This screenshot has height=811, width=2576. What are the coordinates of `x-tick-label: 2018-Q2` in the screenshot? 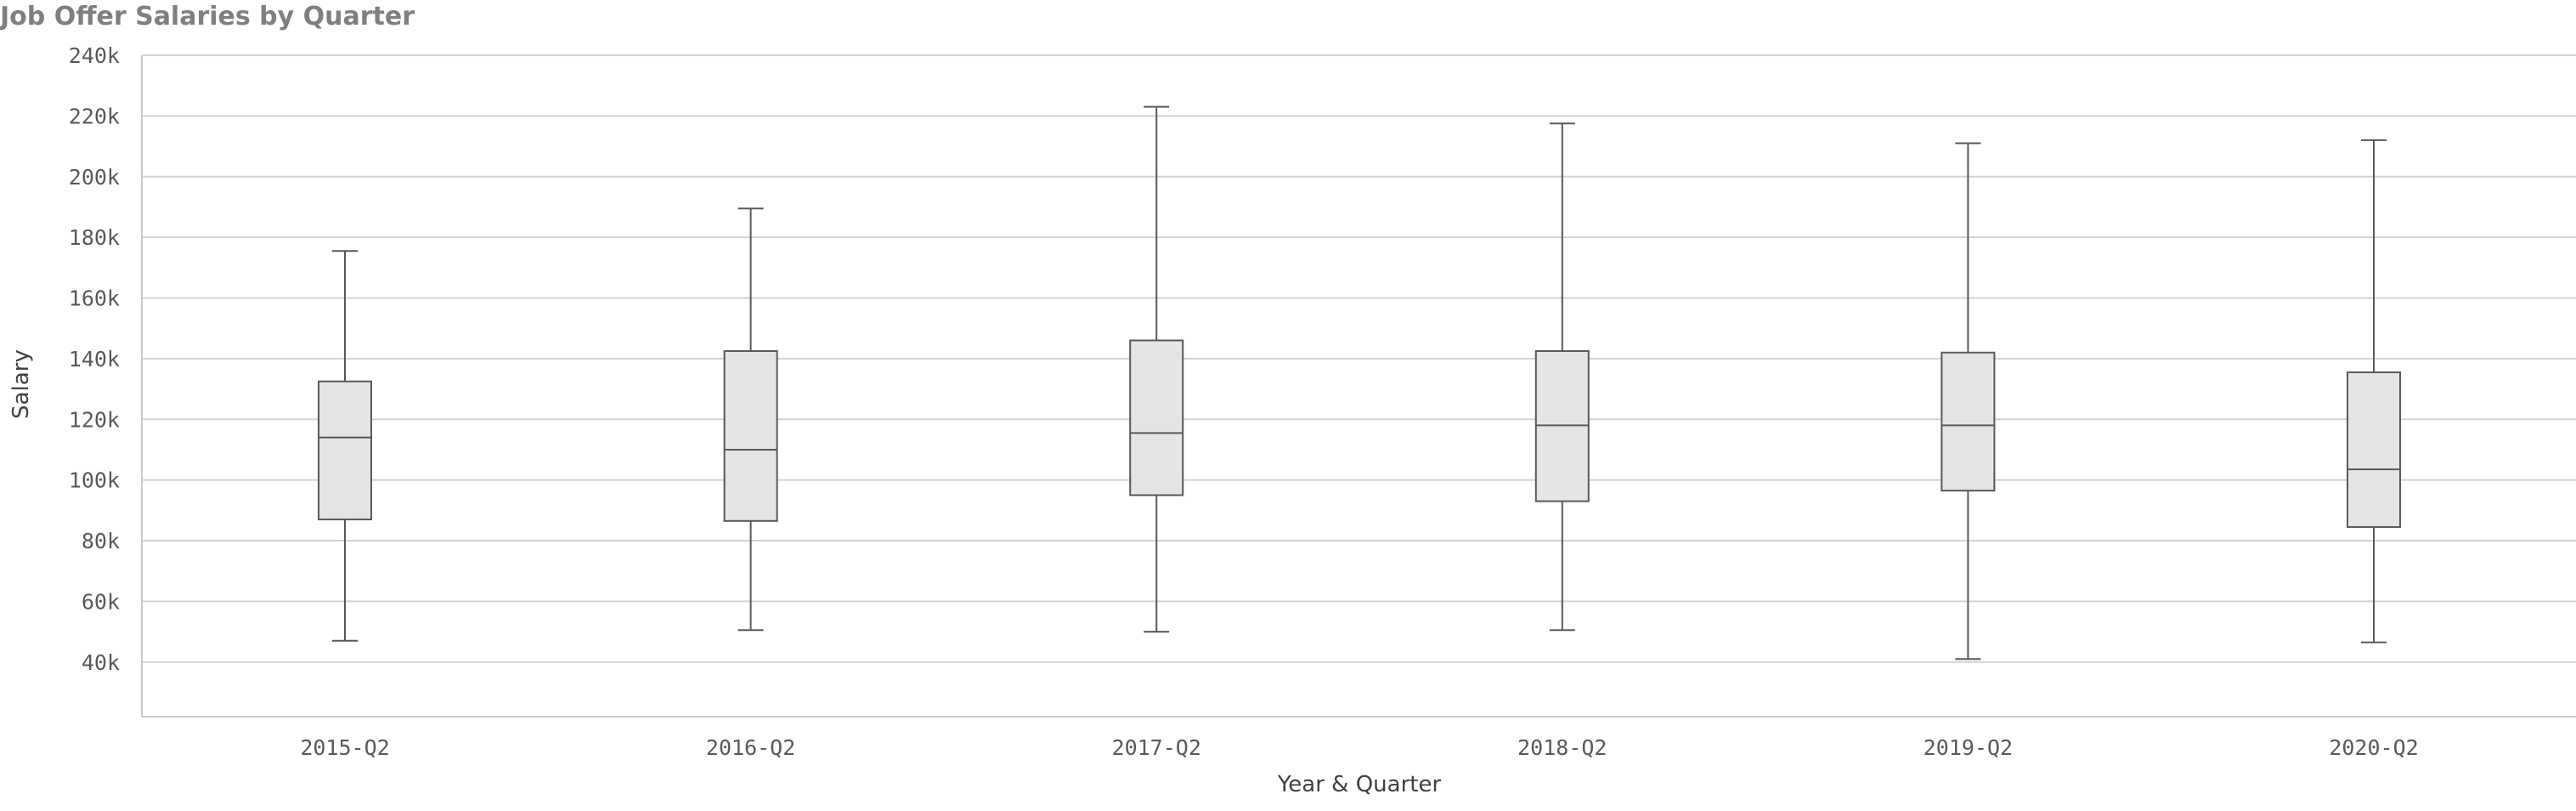 It's located at (1562, 747).